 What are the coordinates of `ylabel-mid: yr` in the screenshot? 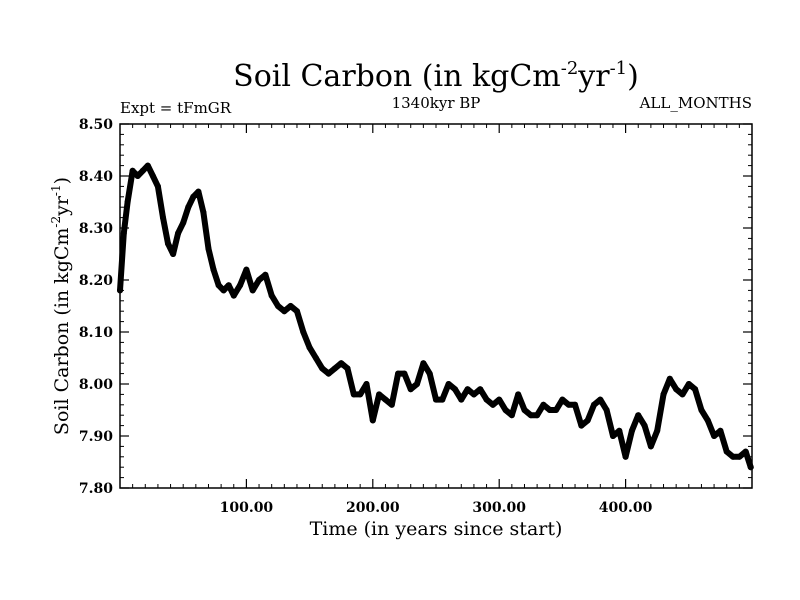 It's located at (62, 206).